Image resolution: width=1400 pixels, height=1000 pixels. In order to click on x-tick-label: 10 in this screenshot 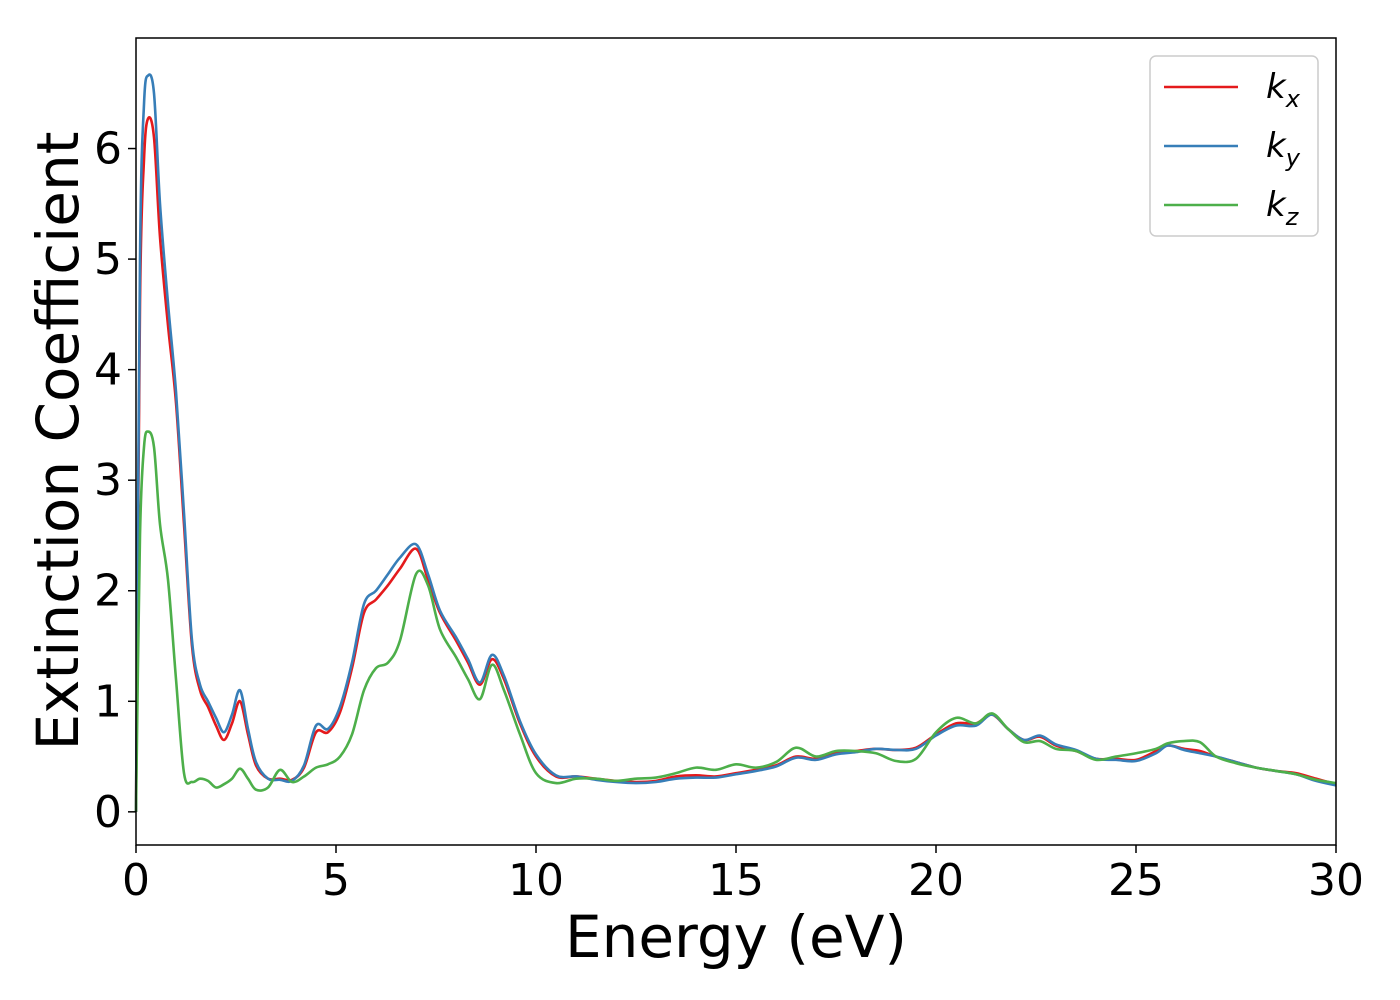, I will do `click(536, 880)`.